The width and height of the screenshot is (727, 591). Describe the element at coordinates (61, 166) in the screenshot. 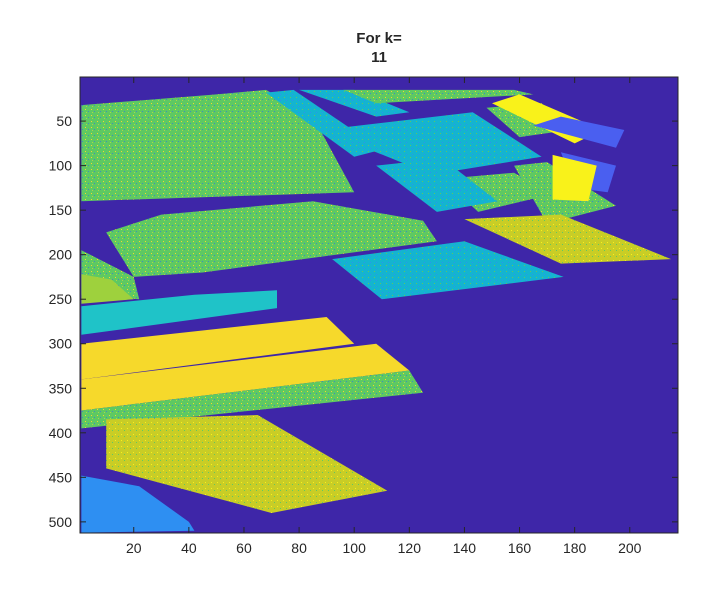

I see `y-tick-label: 100` at that location.